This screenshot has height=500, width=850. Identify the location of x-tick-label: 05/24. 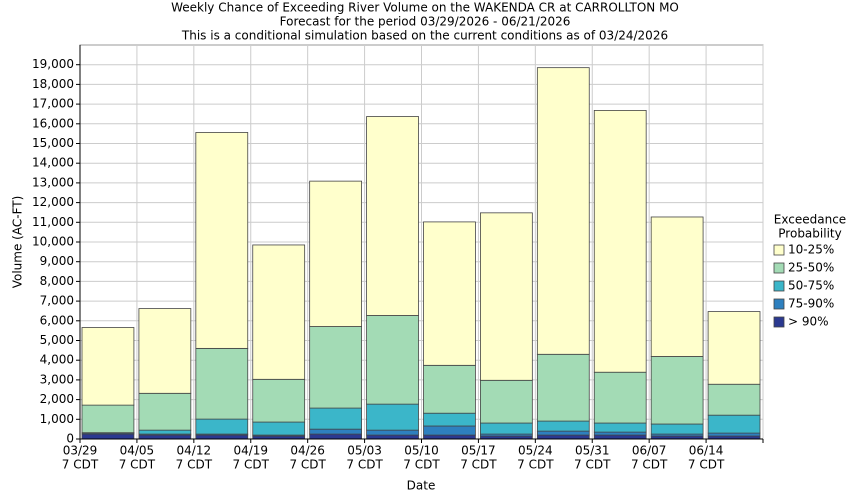
(535, 451).